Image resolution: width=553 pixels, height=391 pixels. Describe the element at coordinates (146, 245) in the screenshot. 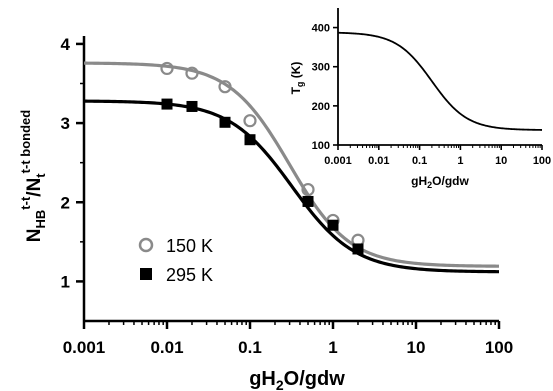

I see `legend-marker-150k` at that location.